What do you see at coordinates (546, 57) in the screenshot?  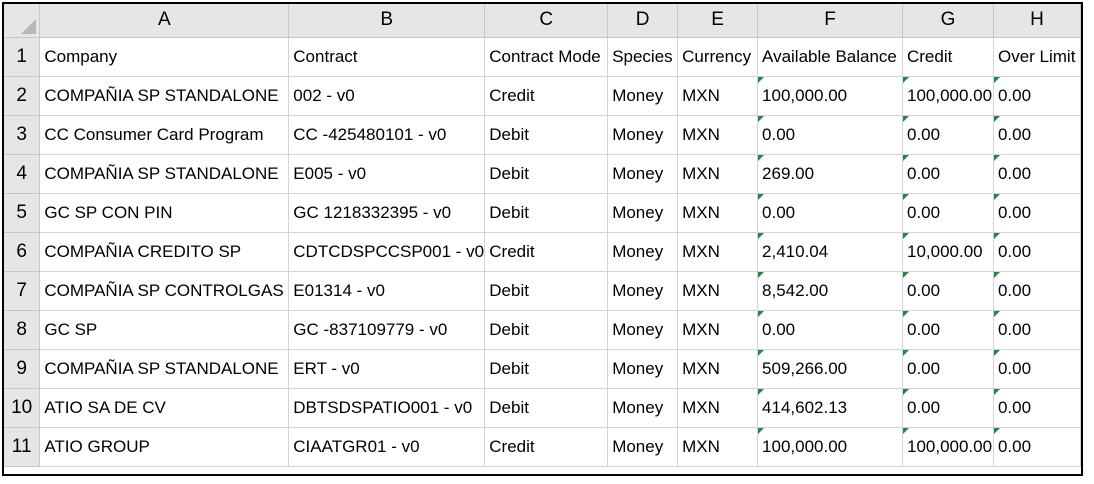 I see `header-cell: Contract Mode` at bounding box center [546, 57].